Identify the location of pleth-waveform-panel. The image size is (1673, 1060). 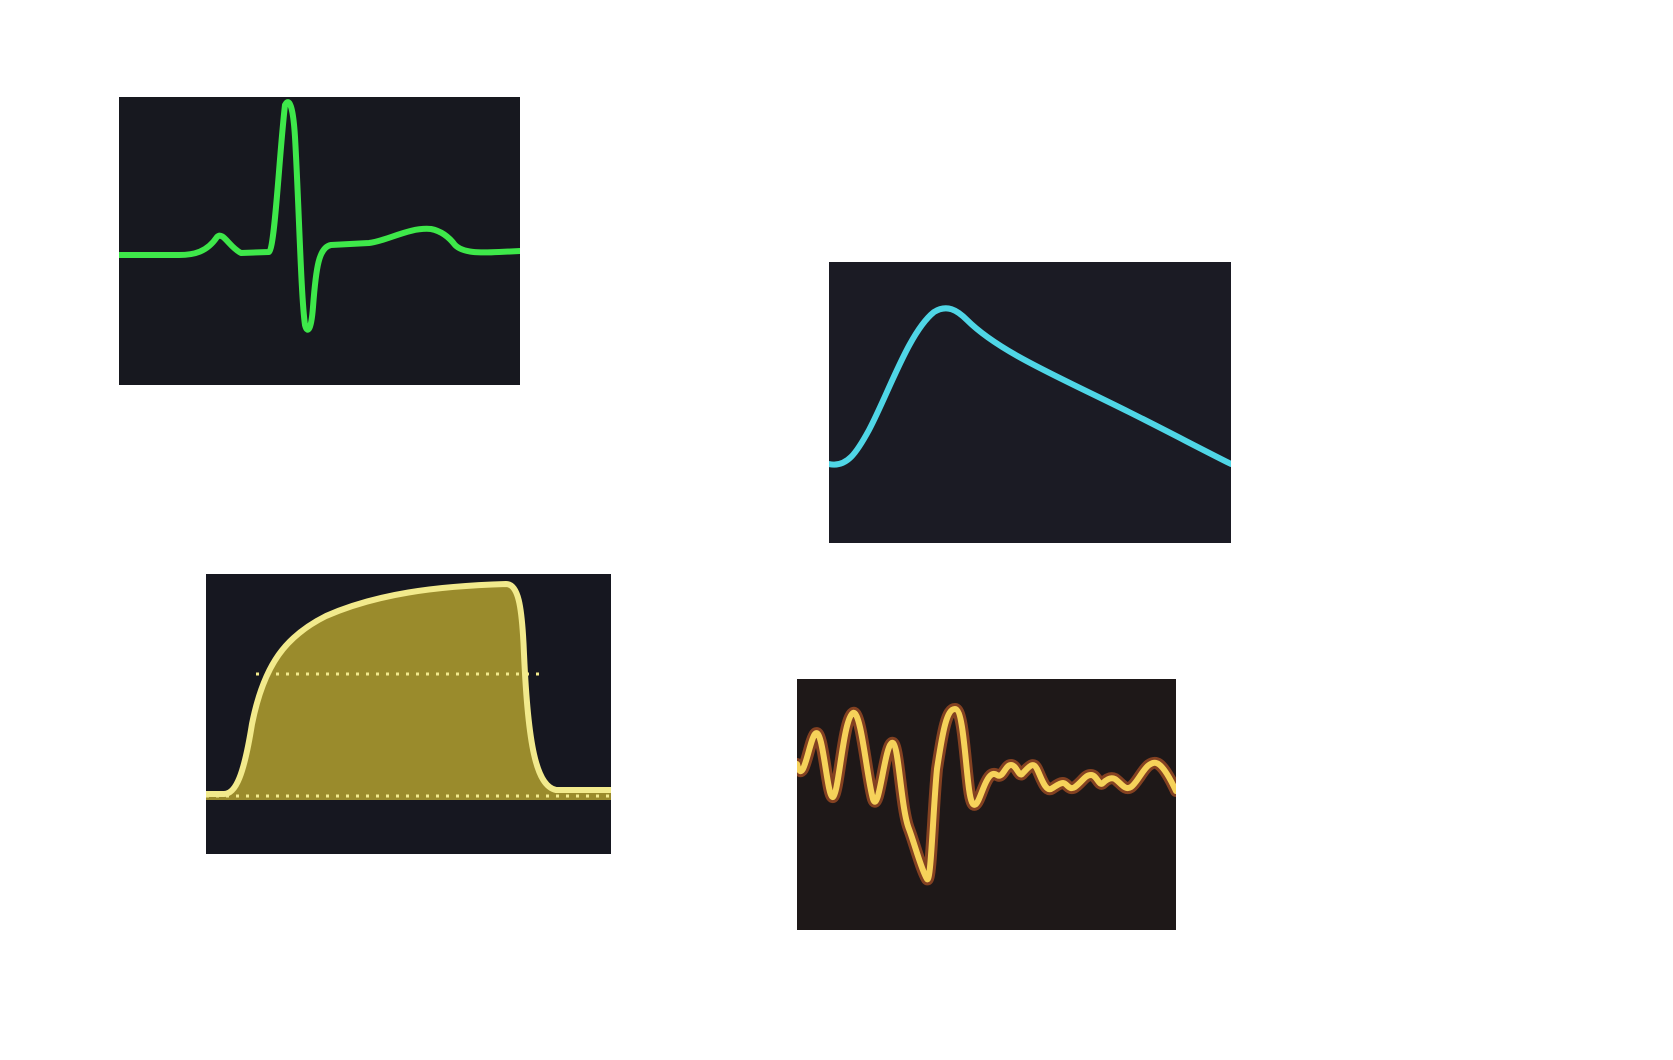
(1030, 402).